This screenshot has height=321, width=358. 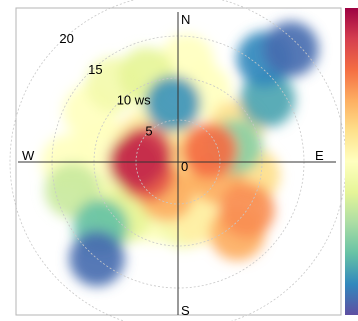 I want to click on compass-east: E, so click(x=319, y=155).